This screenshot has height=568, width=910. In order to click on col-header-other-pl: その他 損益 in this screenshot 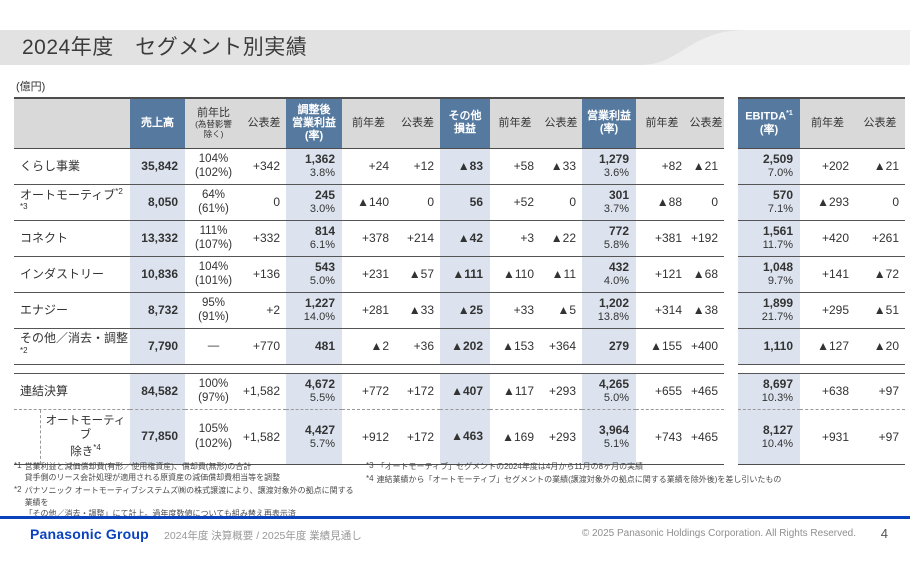, I will do `click(465, 123)`.